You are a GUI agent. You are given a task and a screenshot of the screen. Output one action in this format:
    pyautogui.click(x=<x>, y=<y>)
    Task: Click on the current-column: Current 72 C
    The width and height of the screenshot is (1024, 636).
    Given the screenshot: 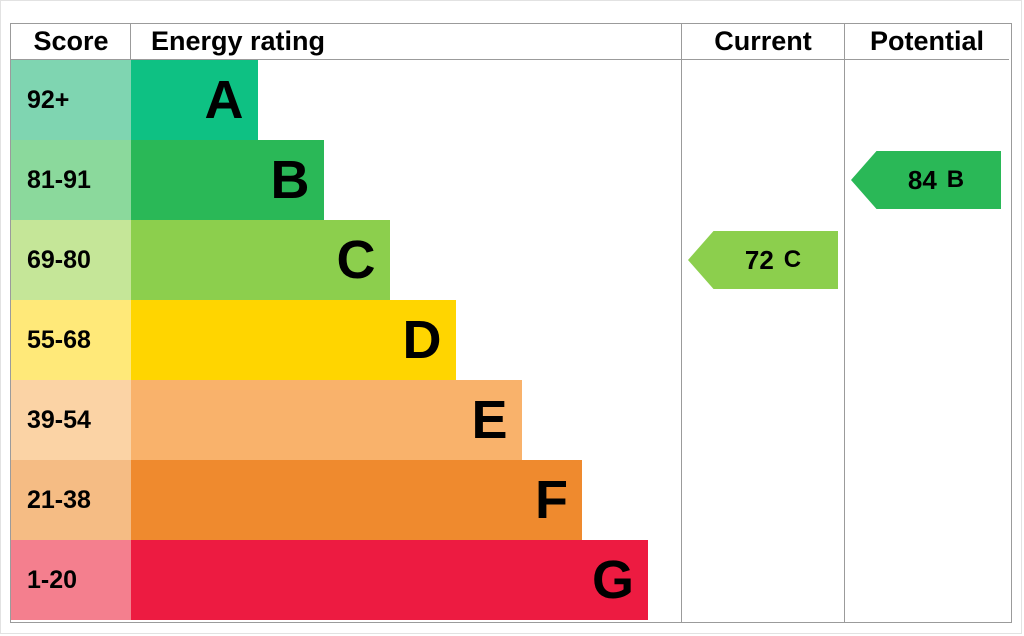 What is the action you would take?
    pyautogui.click(x=762, y=323)
    